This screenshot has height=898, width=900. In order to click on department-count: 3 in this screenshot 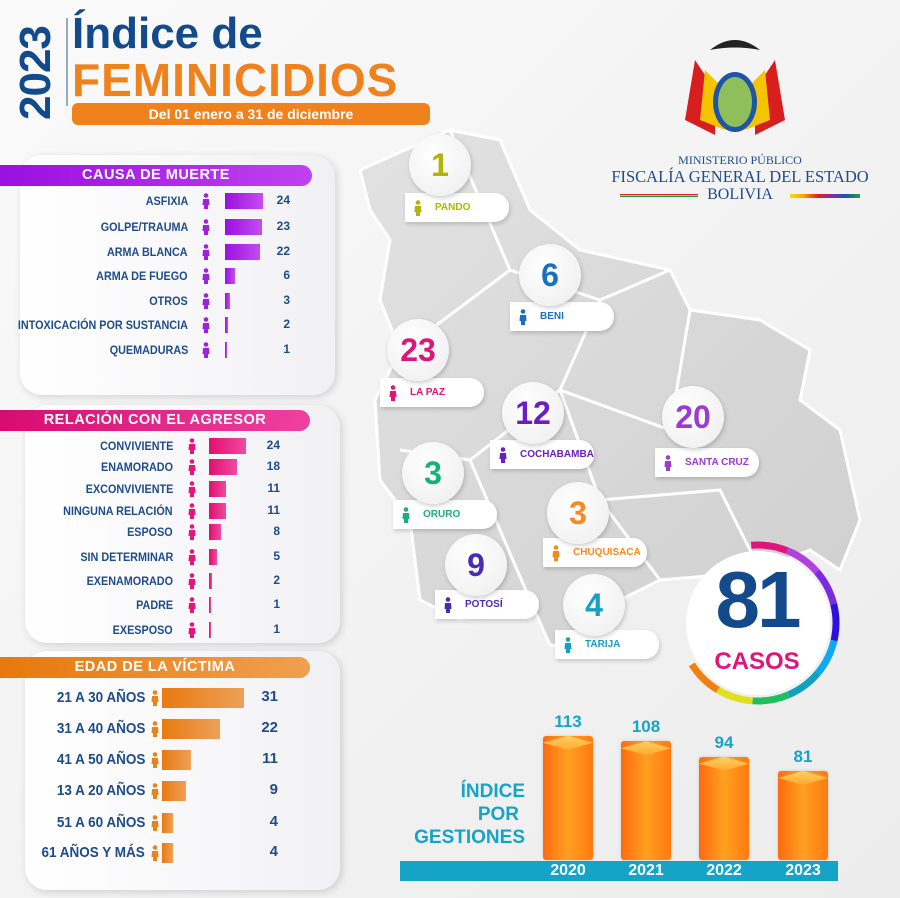, I will do `click(433, 473)`.